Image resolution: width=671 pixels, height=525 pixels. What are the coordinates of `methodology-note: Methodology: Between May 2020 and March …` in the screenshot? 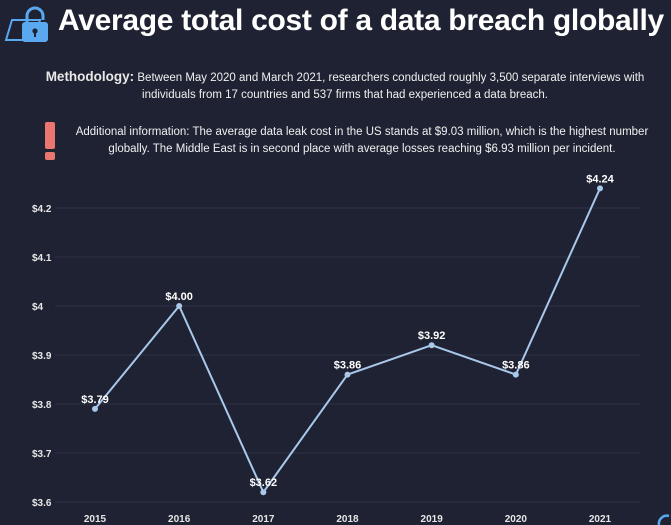 It's located at (345, 86).